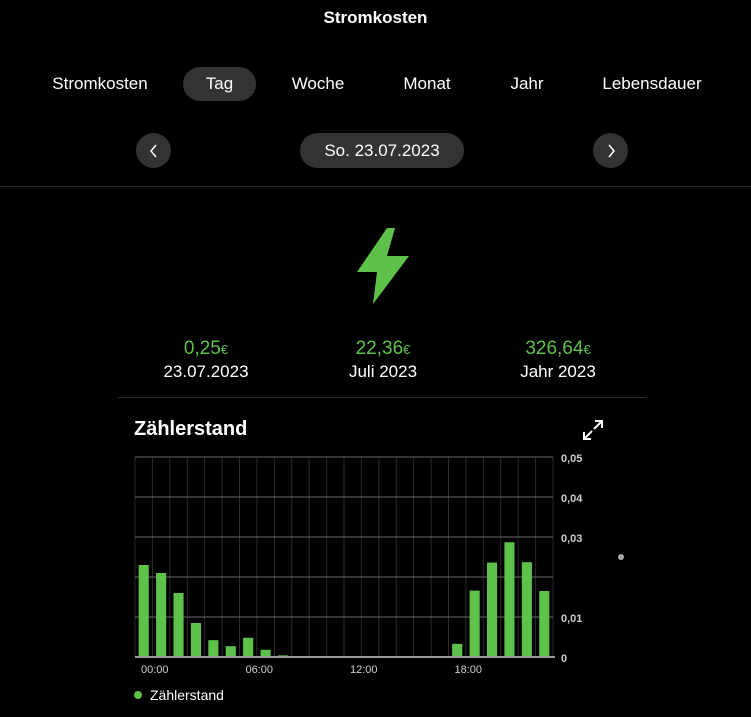 Image resolution: width=751 pixels, height=717 pixels. I want to click on chevron-right-icon, so click(611, 150).